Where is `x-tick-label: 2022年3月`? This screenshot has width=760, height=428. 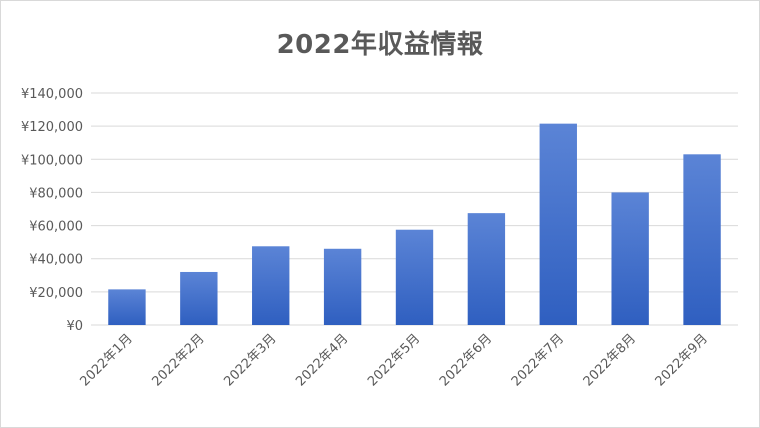
x-tick-label: 2022年3月 is located at coordinates (250, 360).